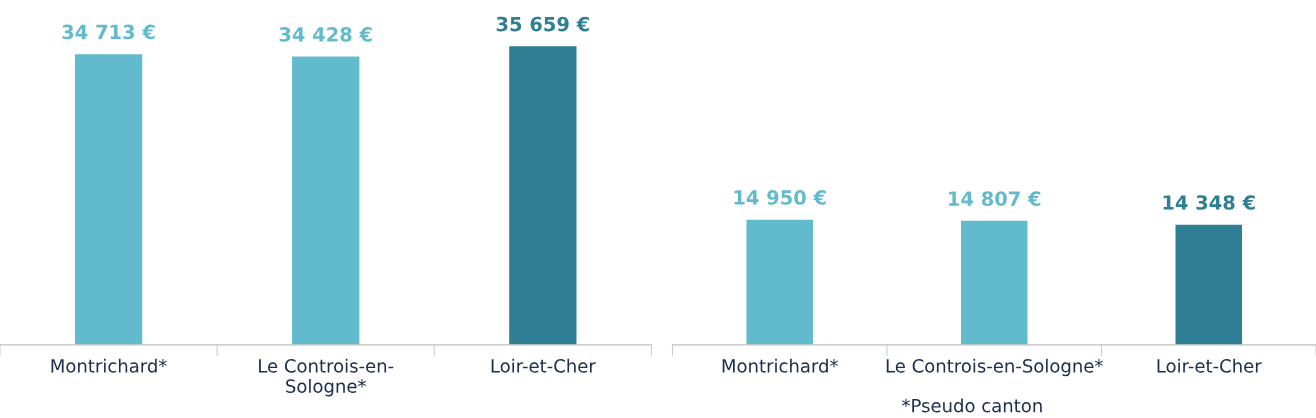 The width and height of the screenshot is (1316, 418). Describe the element at coordinates (108, 32) in the screenshot. I see `data-label: 34 713 €` at that location.